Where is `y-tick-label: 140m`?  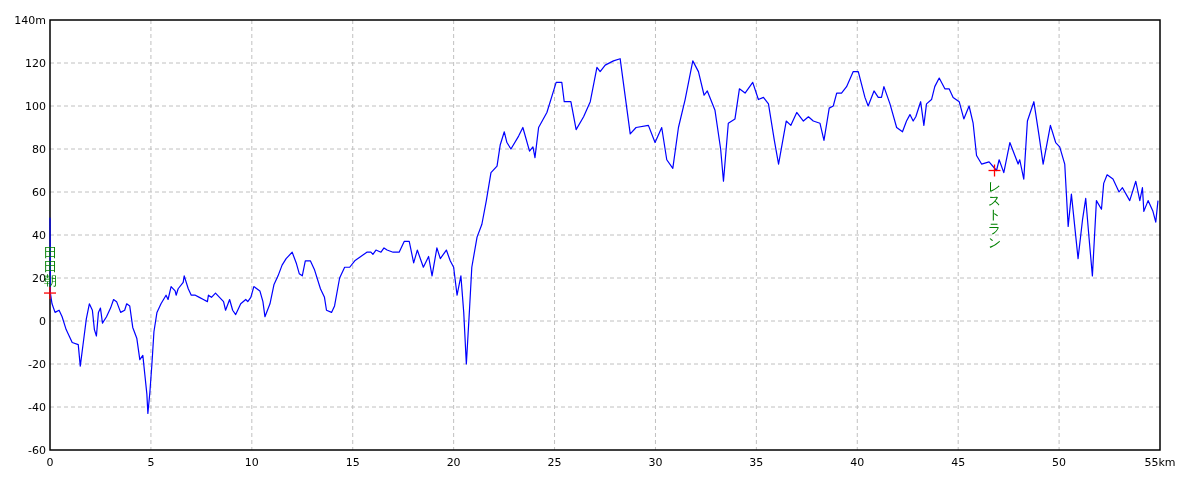
y-tick-label: 140m is located at coordinates (30, 20).